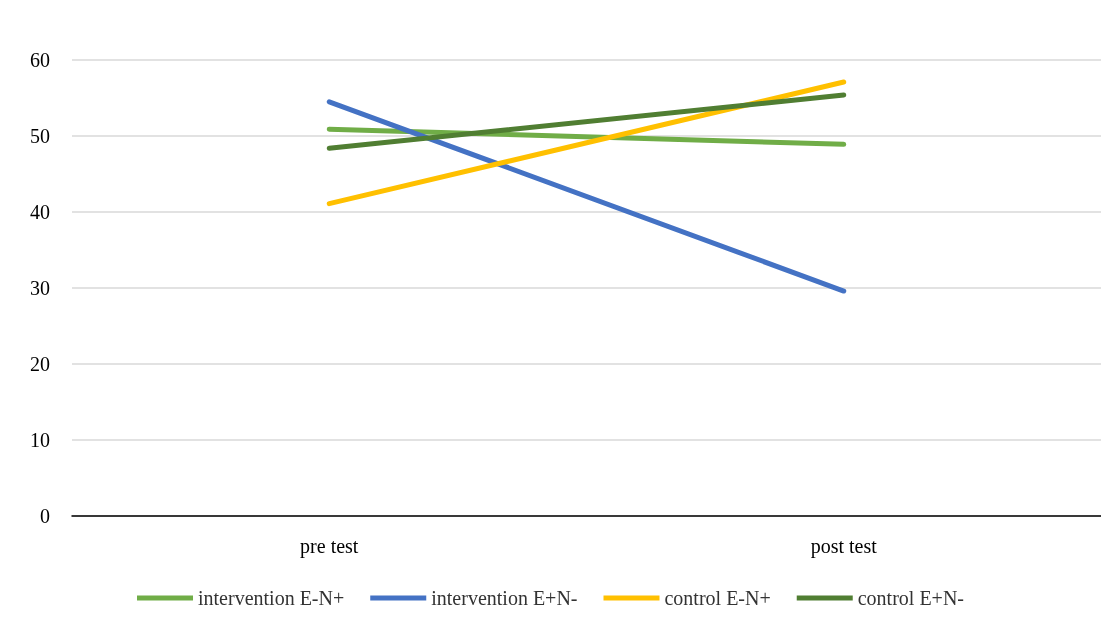 The image size is (1101, 625). What do you see at coordinates (717, 598) in the screenshot?
I see `legend-label: control E-N+` at bounding box center [717, 598].